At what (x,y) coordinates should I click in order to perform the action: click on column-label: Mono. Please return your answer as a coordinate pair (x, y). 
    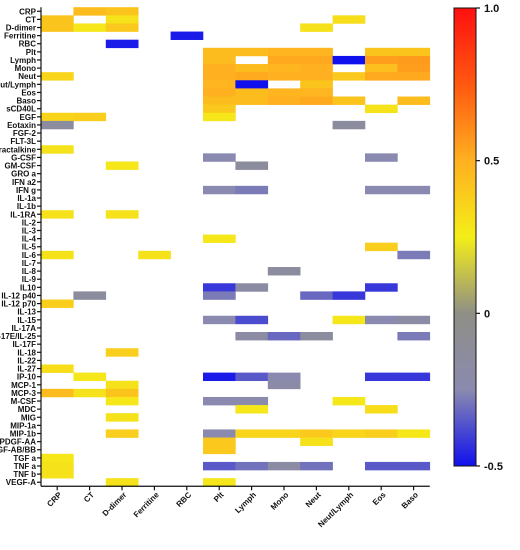
    Looking at the image, I should click on (280, 501).